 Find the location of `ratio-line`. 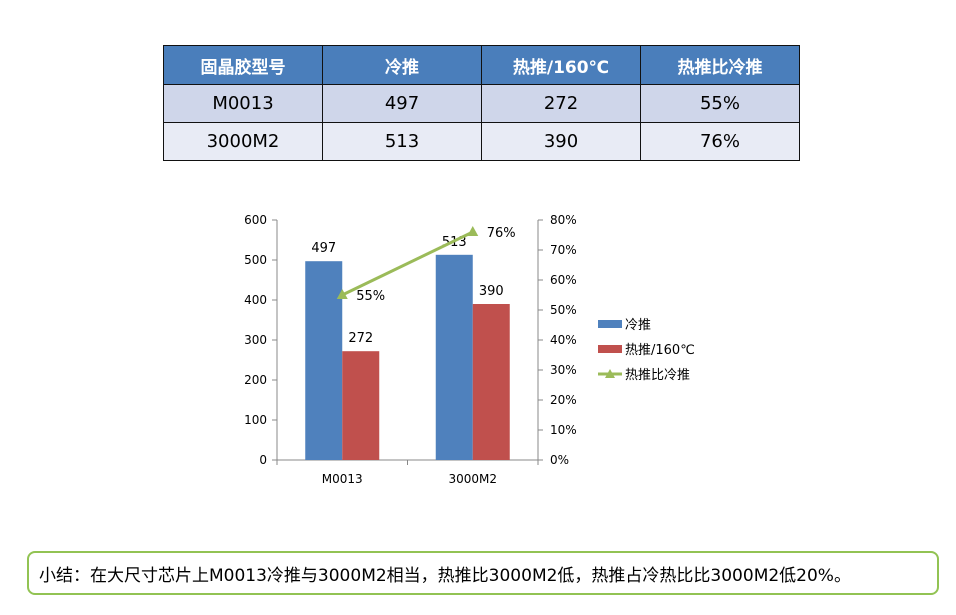

ratio-line is located at coordinates (407, 263).